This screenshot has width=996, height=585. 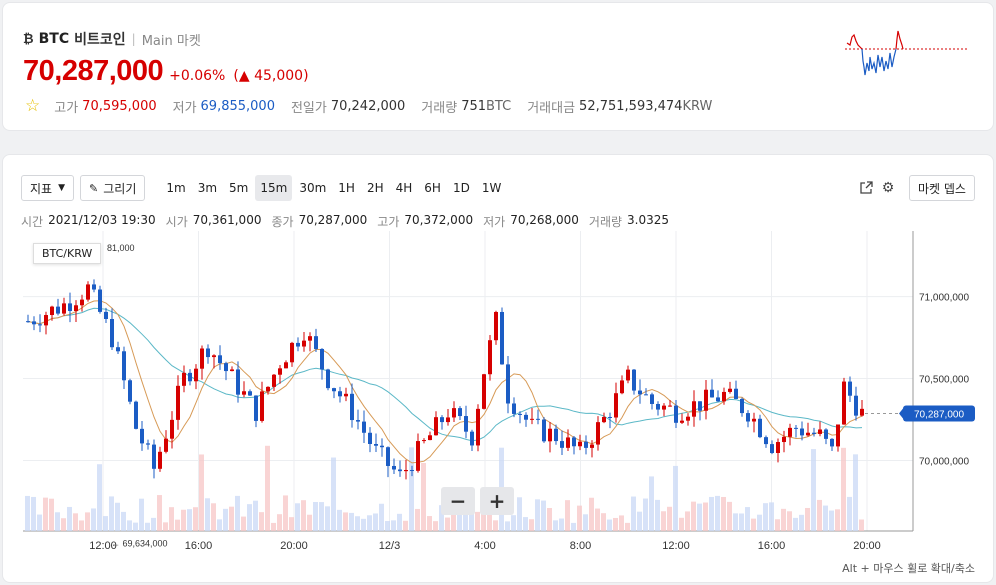 What do you see at coordinates (274, 188) in the screenshot?
I see `interval-15m: 15m` at bounding box center [274, 188].